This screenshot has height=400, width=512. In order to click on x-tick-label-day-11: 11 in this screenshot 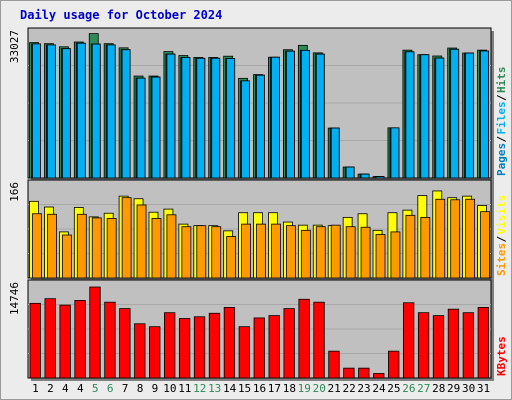, I will do `click(184, 388)`.